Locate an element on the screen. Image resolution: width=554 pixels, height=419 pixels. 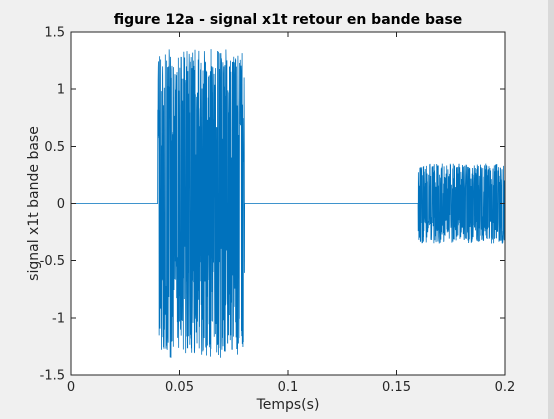
x-tick-label: 0.15 is located at coordinates (396, 387).